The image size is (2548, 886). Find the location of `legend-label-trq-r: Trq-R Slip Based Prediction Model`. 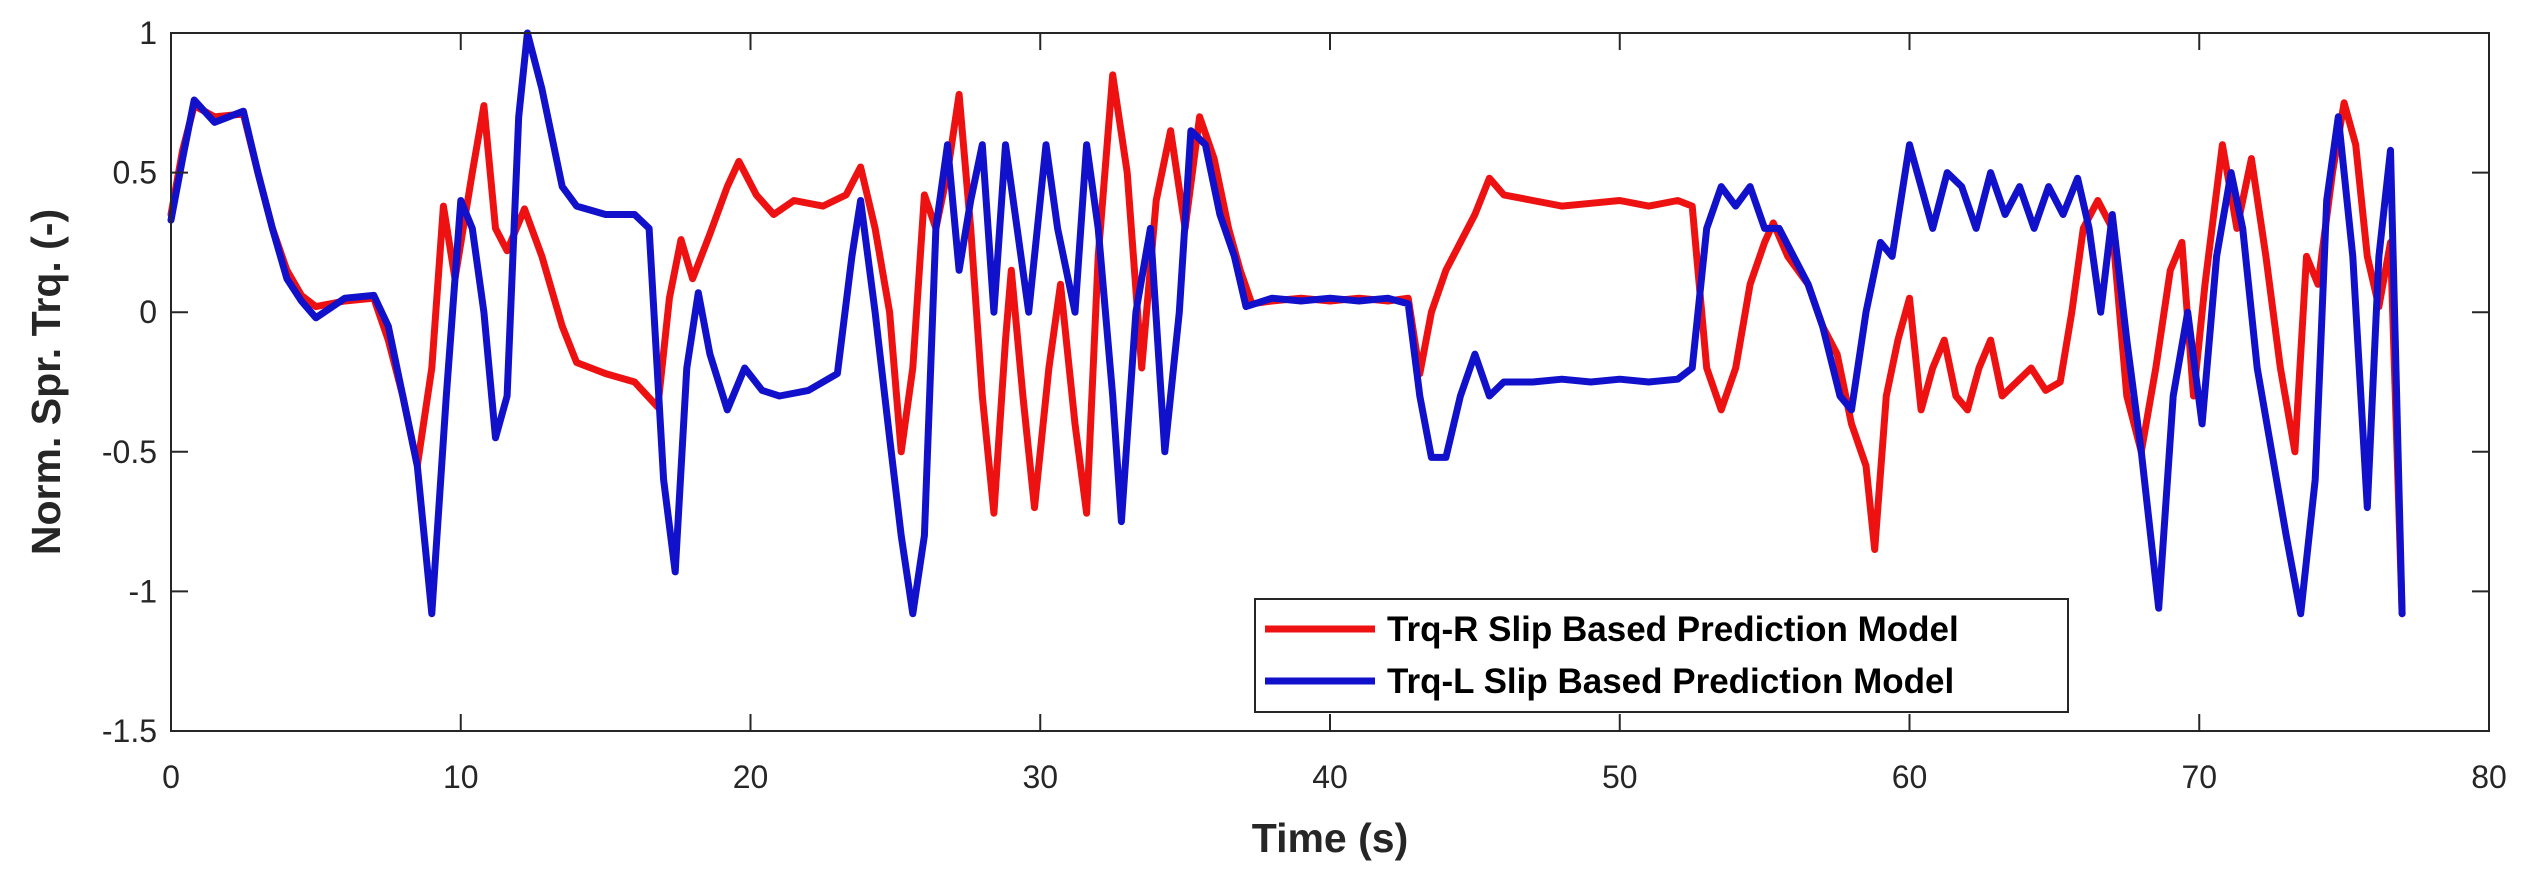

legend-label-trq-r: Trq-R Slip Based Prediction Model is located at coordinates (1673, 629).